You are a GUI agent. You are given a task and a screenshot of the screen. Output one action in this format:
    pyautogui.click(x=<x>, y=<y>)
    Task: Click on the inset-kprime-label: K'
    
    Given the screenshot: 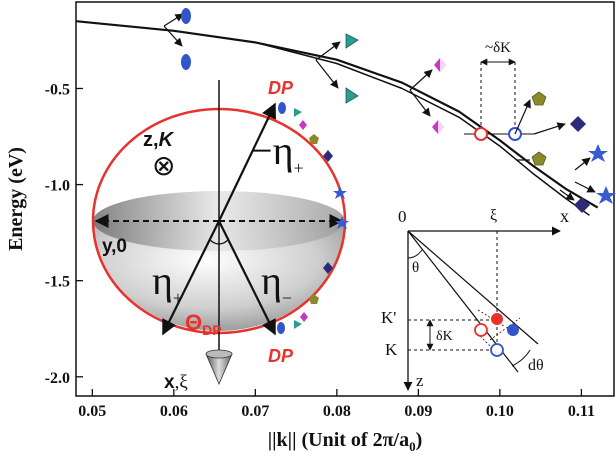 What is the action you would take?
    pyautogui.click(x=388, y=317)
    